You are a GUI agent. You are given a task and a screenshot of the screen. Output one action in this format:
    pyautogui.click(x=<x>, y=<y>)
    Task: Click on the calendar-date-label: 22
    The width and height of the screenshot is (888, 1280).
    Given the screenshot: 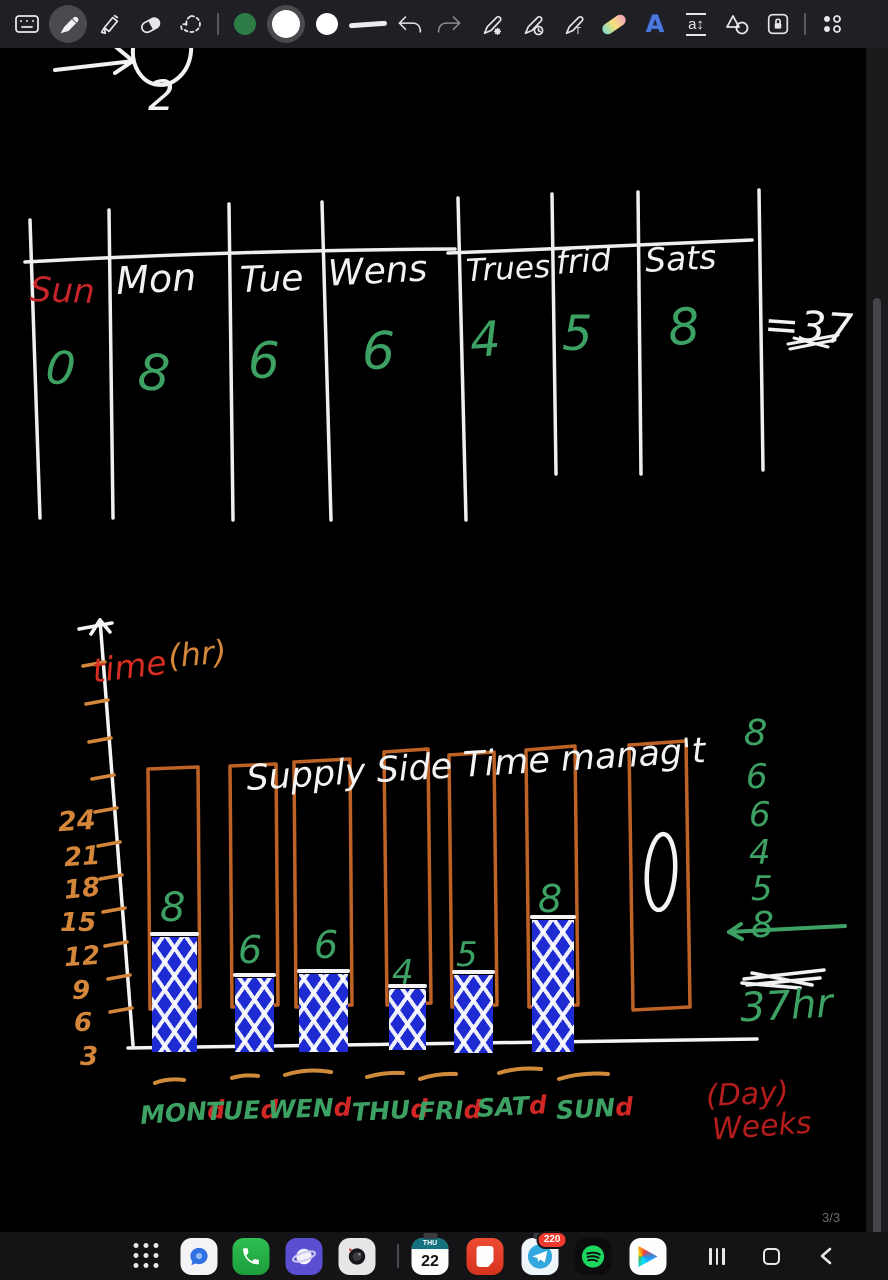 What is the action you would take?
    pyautogui.click(x=430, y=1261)
    